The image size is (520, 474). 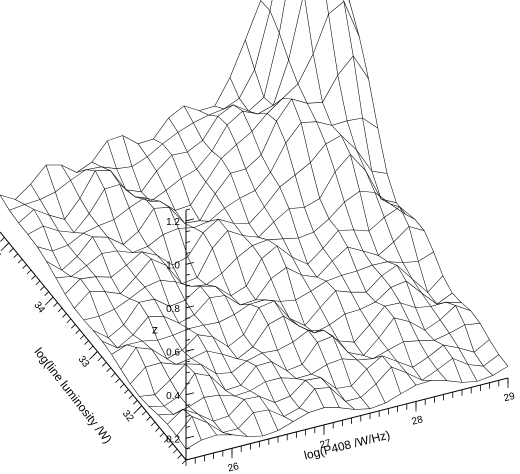 What do you see at coordinates (84, 362) in the screenshot?
I see `y-tick-label: 33` at bounding box center [84, 362].